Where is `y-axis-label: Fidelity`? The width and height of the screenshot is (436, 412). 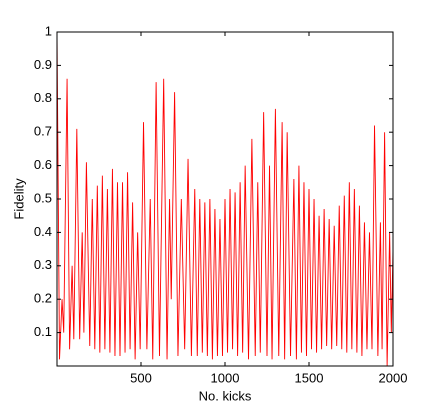
y-axis-label: Fidelity is located at coordinates (18, 199).